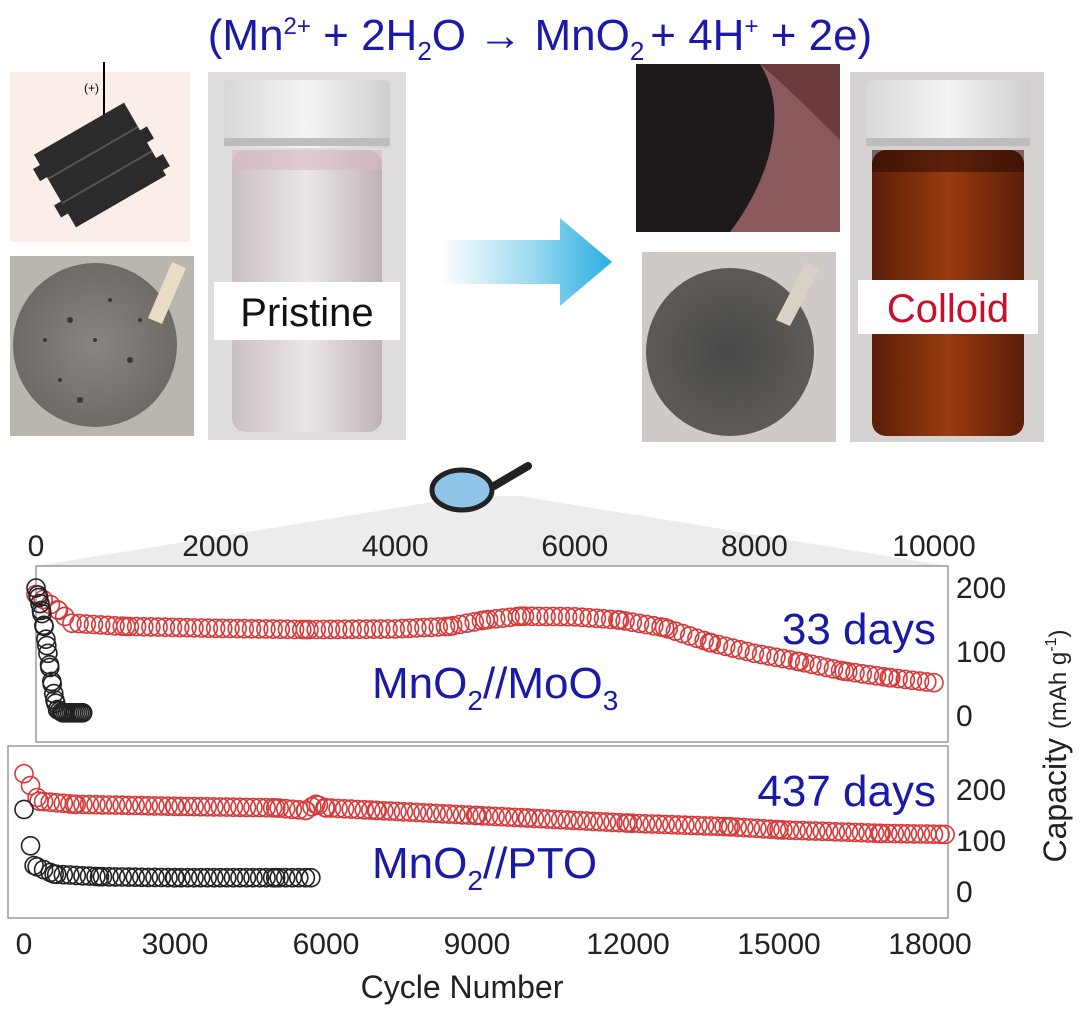 Image resolution: width=1080 pixels, height=1016 pixels. What do you see at coordinates (948, 309) in the screenshot?
I see `colloid-label: Colloid` at bounding box center [948, 309].